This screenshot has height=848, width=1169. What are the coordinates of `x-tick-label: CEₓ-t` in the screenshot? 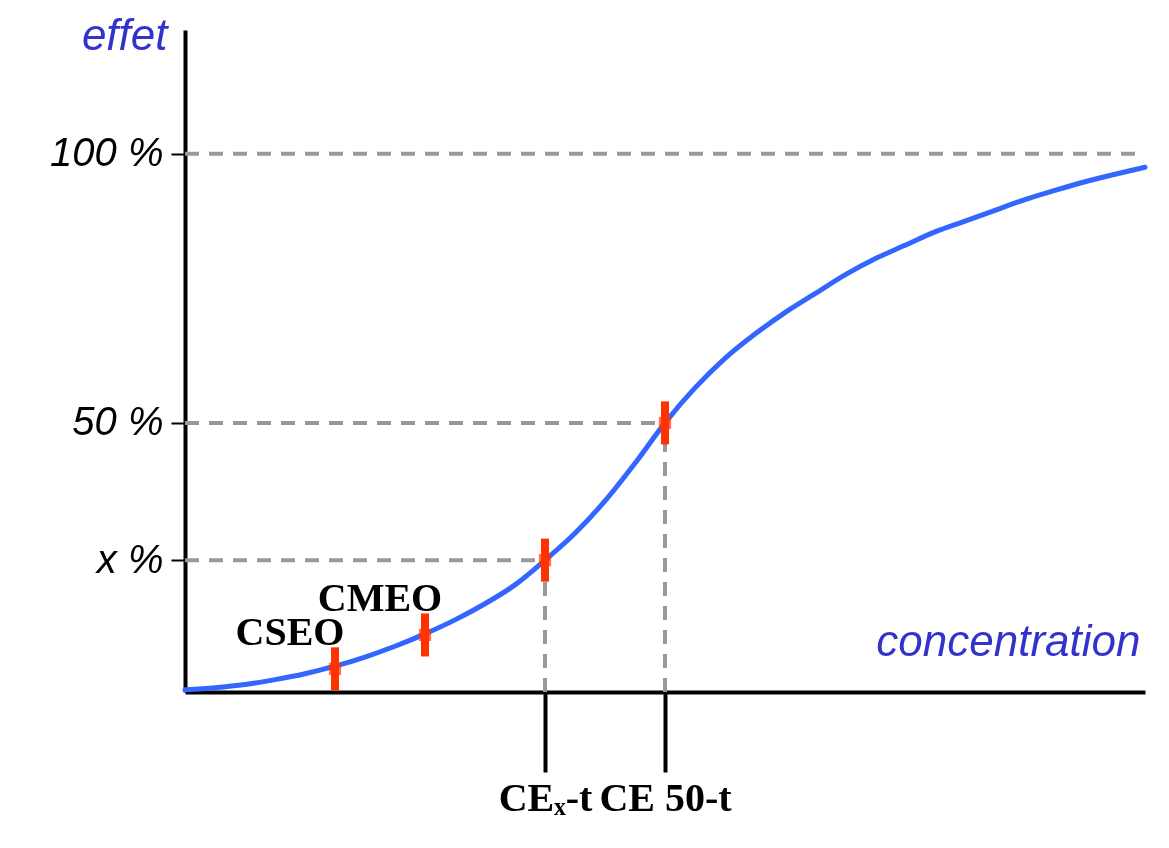 It's located at (545, 797).